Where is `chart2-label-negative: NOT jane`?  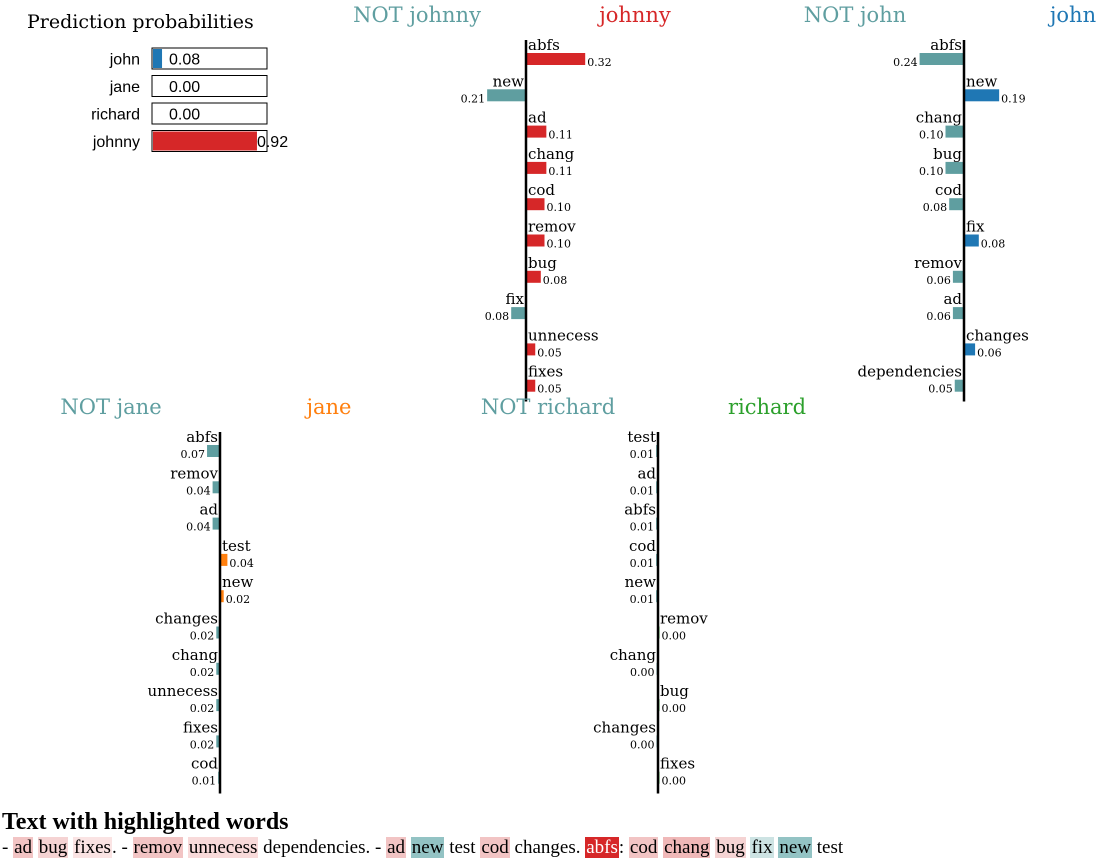 chart2-label-negative: NOT jane is located at coordinates (110, 407).